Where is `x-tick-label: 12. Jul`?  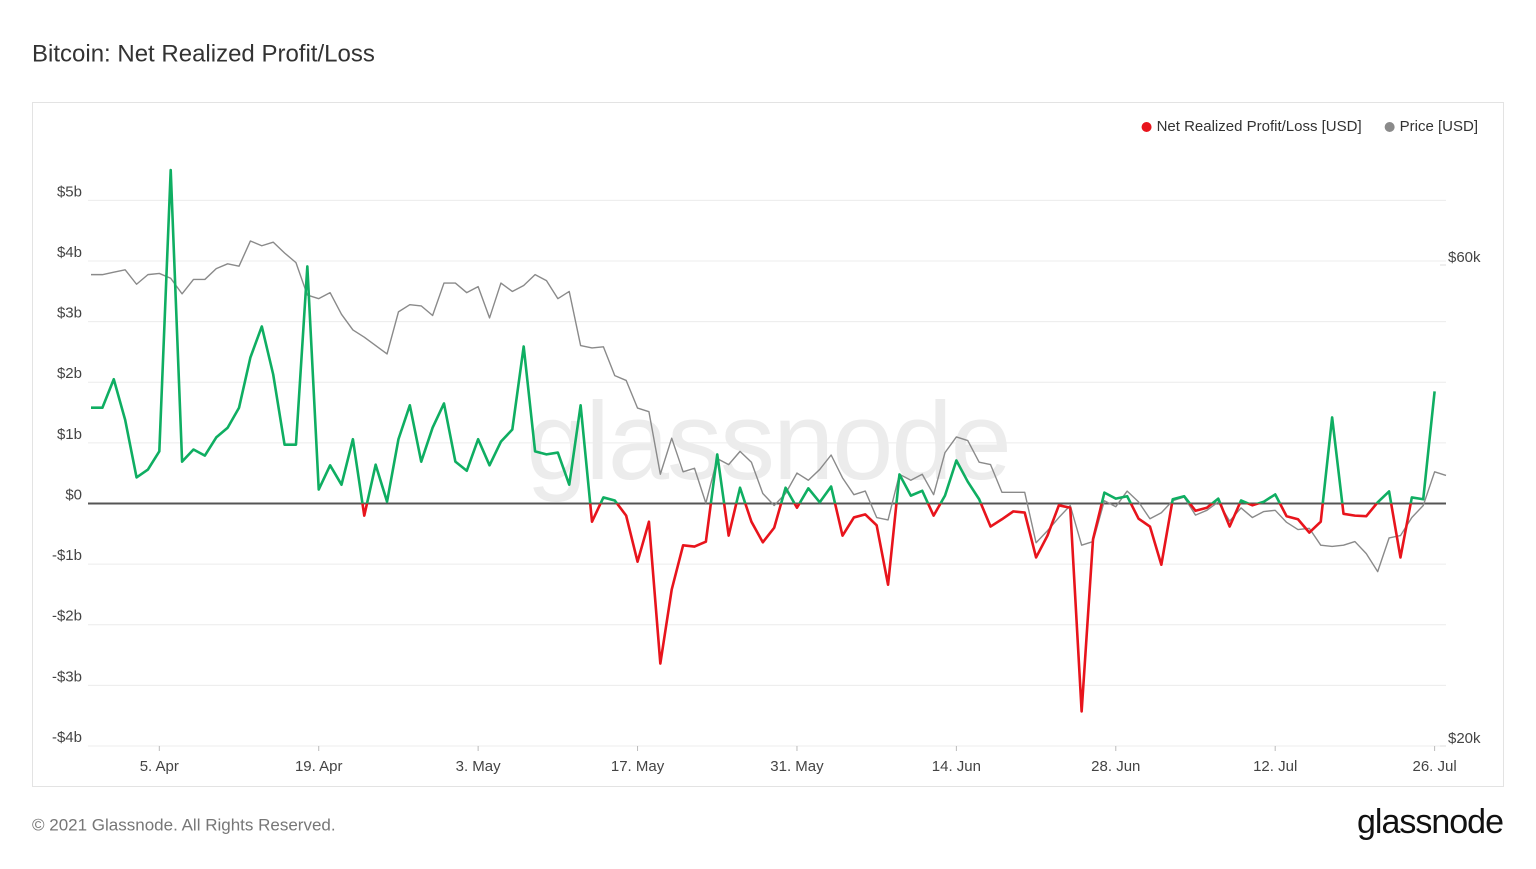
x-tick-label: 12. Jul is located at coordinates (1275, 766).